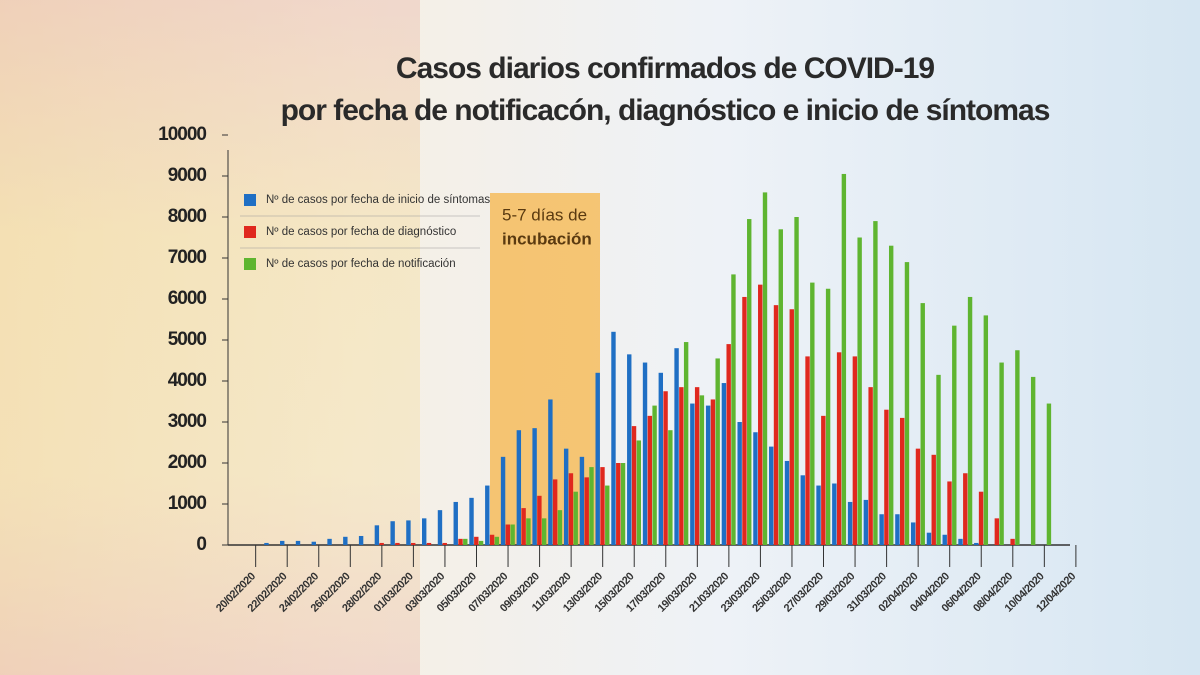 This screenshot has width=1200, height=675. What do you see at coordinates (201, 544) in the screenshot?
I see `y-tick-label: 0` at bounding box center [201, 544].